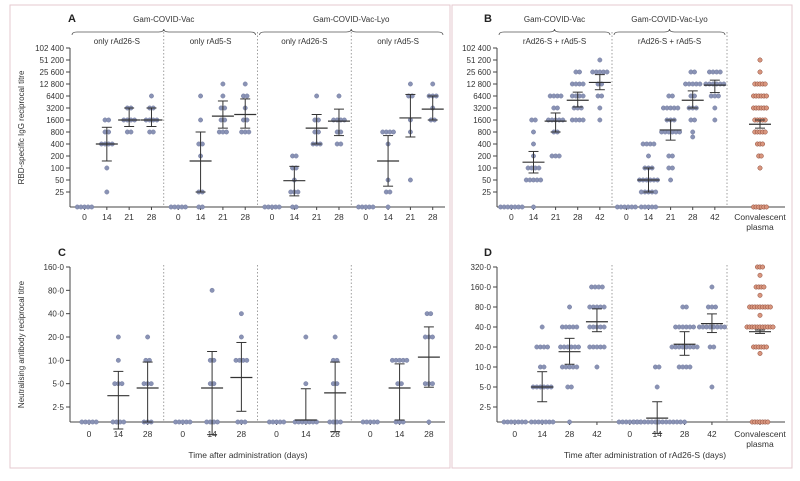 The width and height of the screenshot is (800, 481). Describe the element at coordinates (56, 314) in the screenshot. I see `y-tick-label: 40·0` at that location.